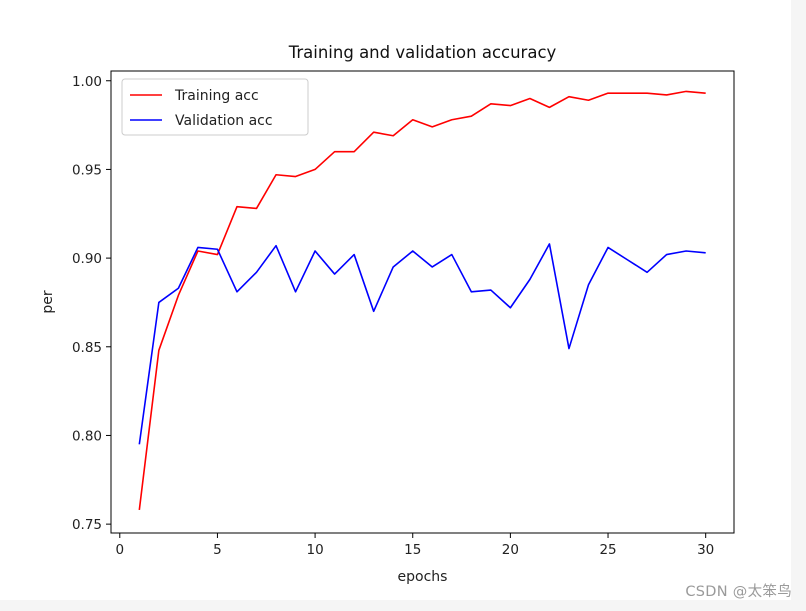  I want to click on y-tick-label: 0.95, so click(87, 170).